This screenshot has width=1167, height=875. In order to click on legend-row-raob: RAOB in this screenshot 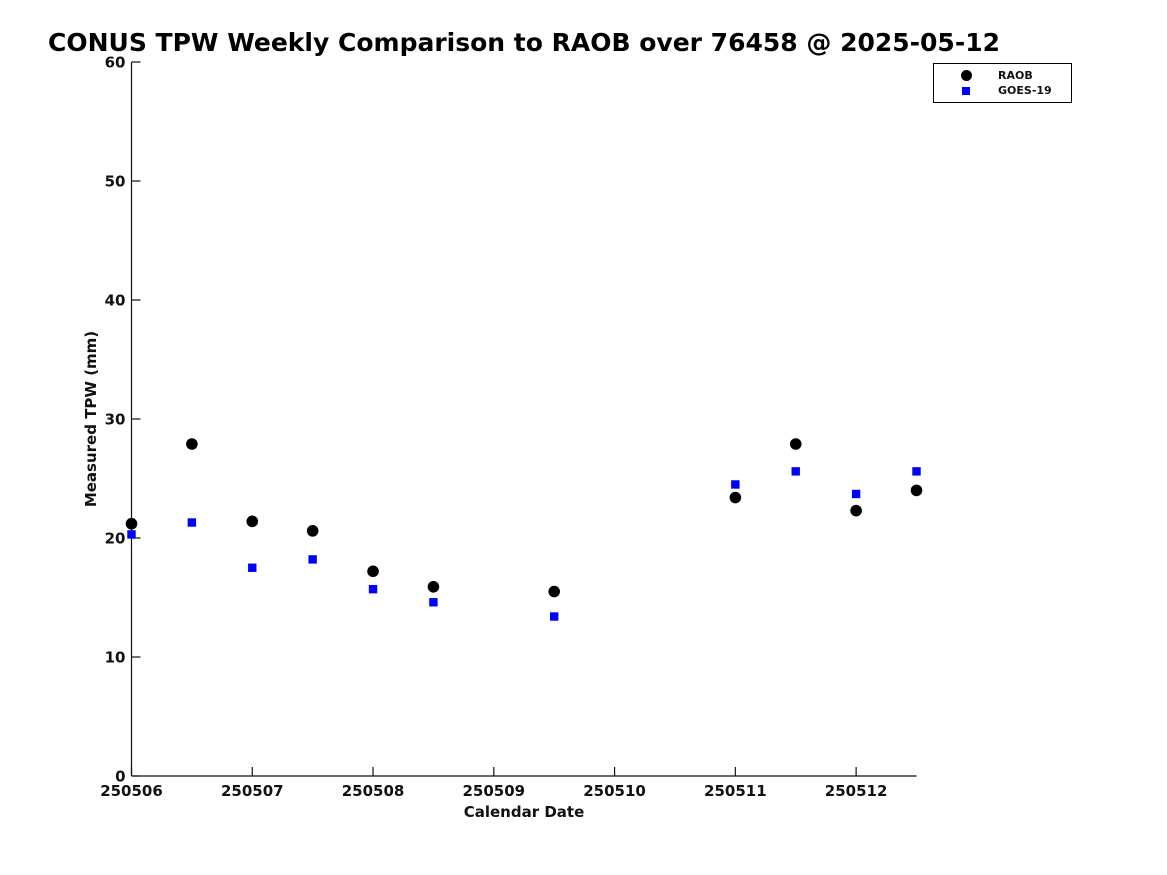, I will do `click(1002, 76)`.